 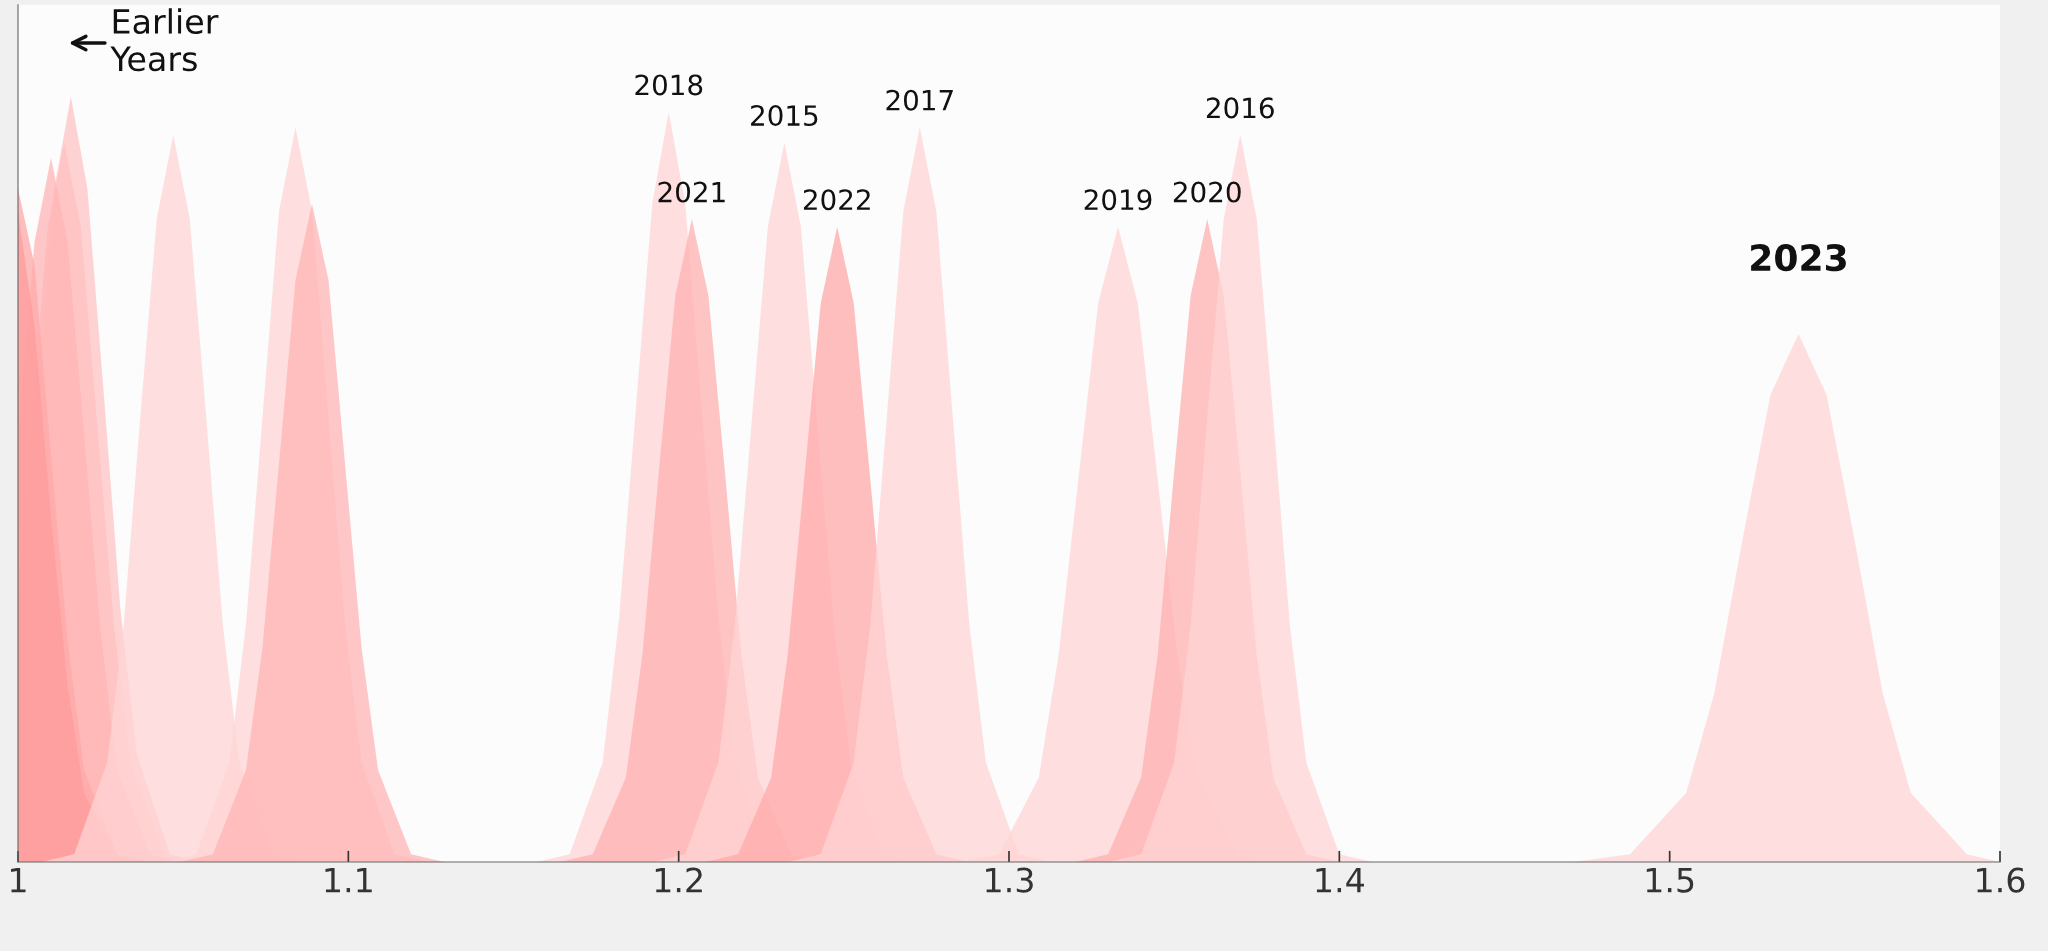 What do you see at coordinates (1207, 192) in the screenshot?
I see `annotation: 2020` at bounding box center [1207, 192].